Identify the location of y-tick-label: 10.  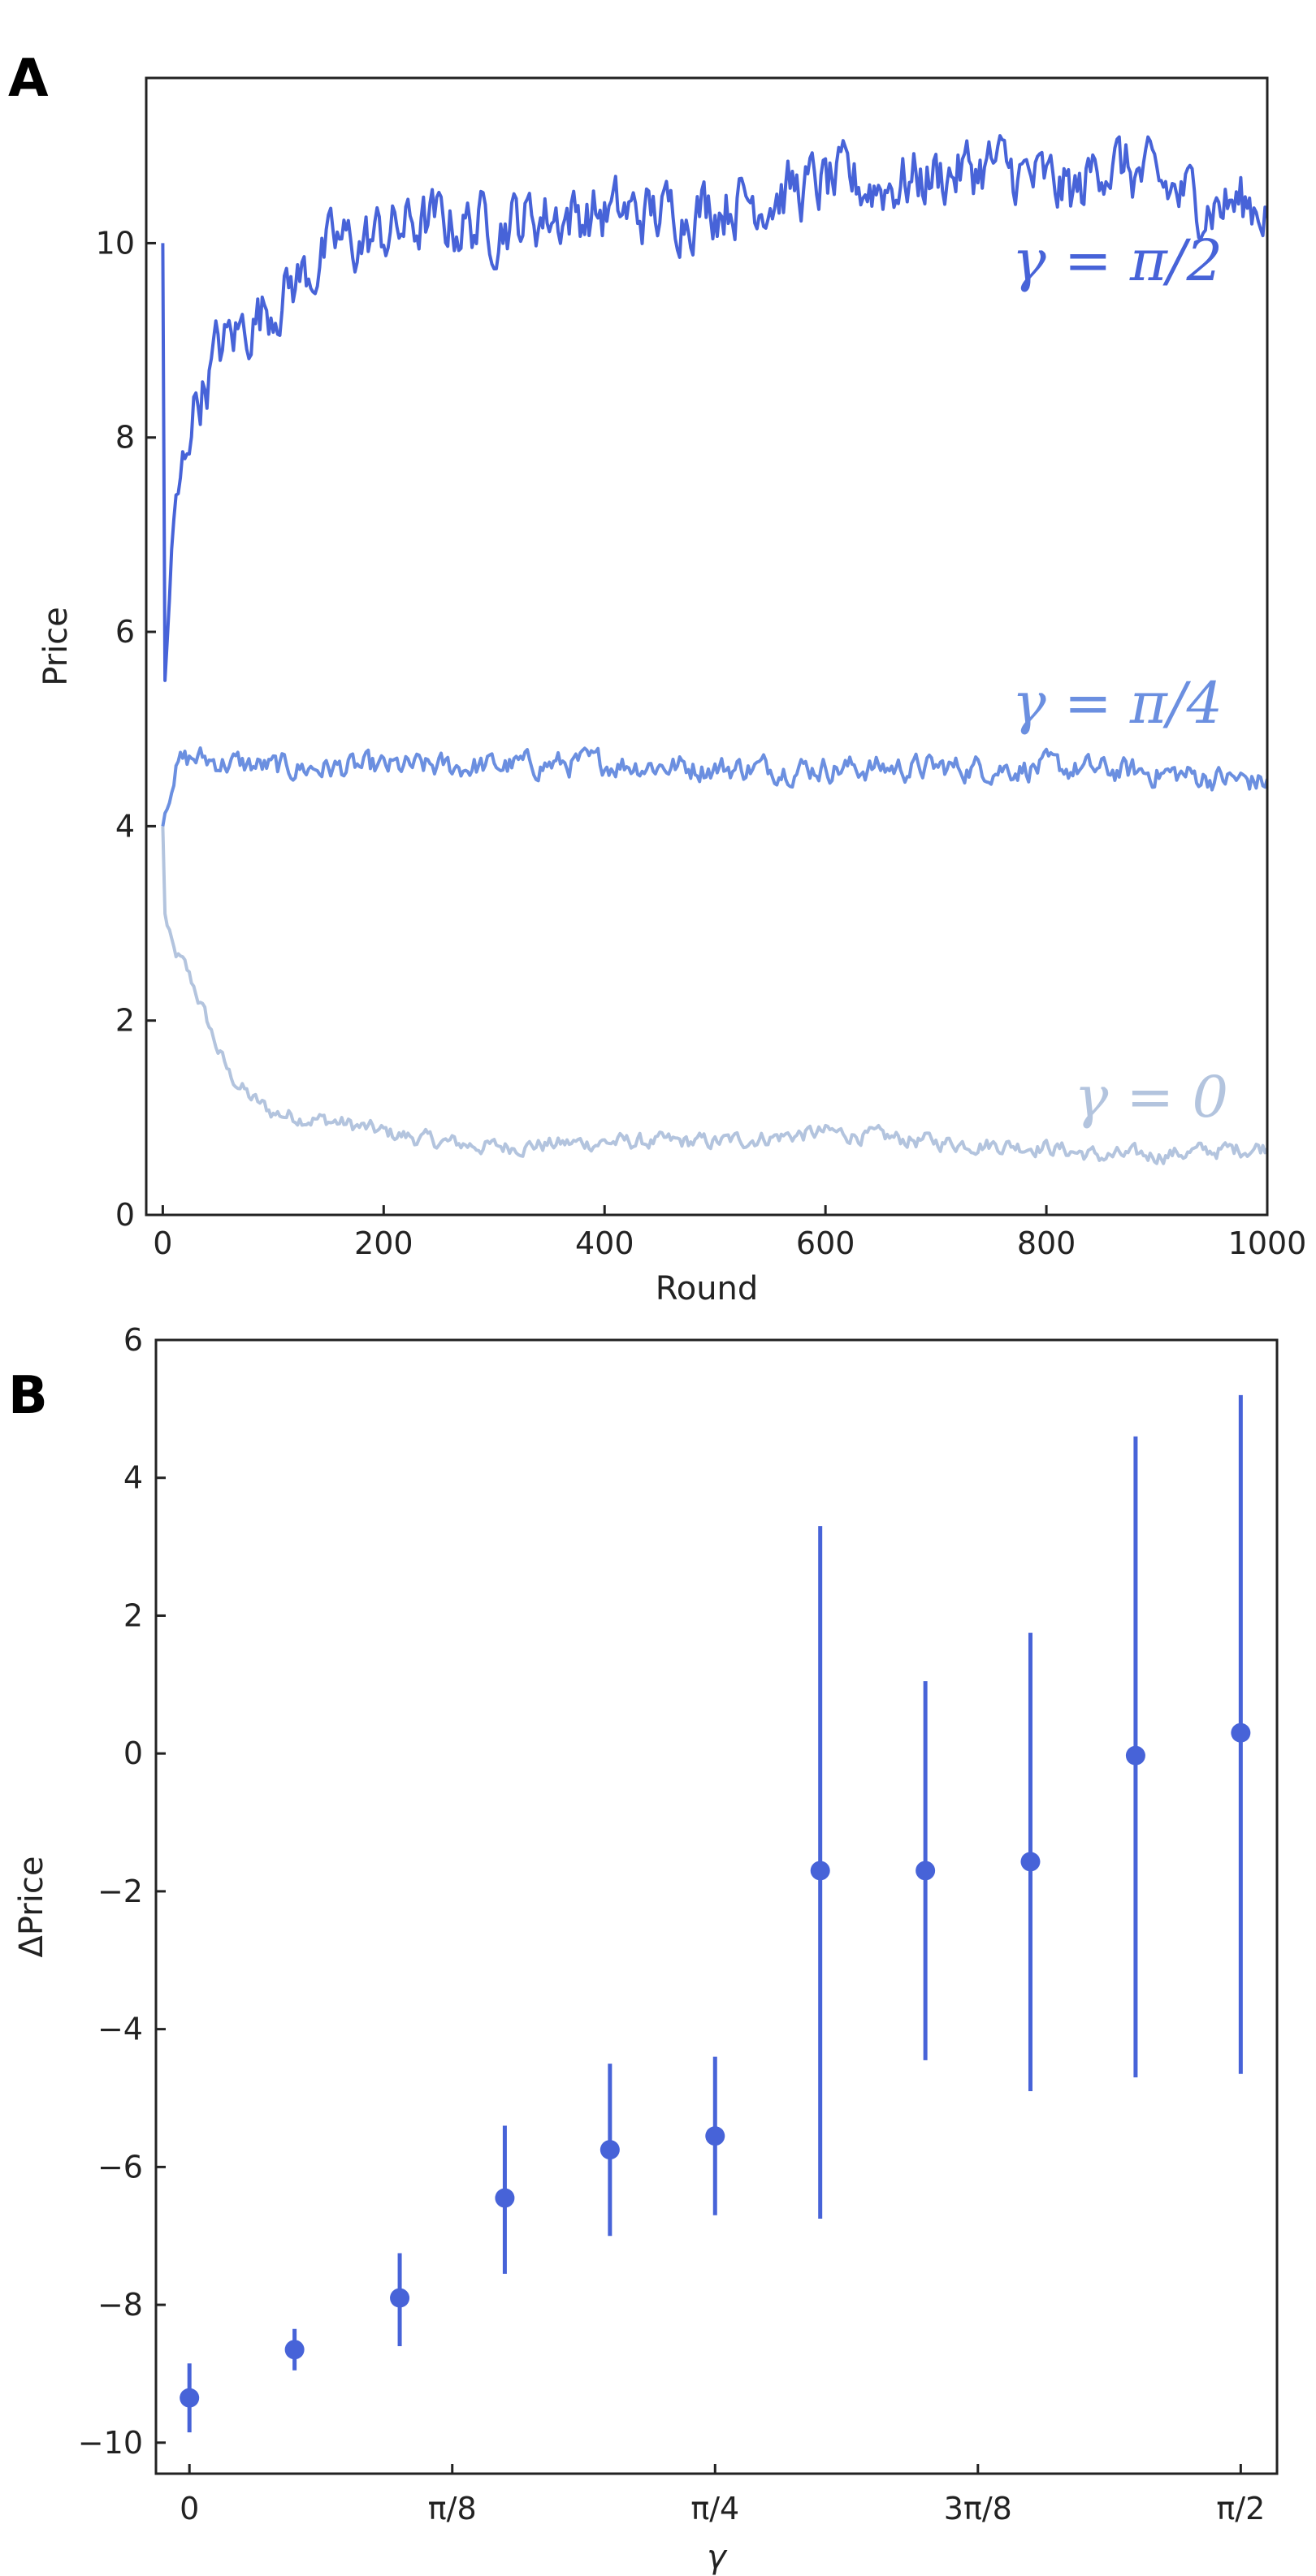
(115, 243).